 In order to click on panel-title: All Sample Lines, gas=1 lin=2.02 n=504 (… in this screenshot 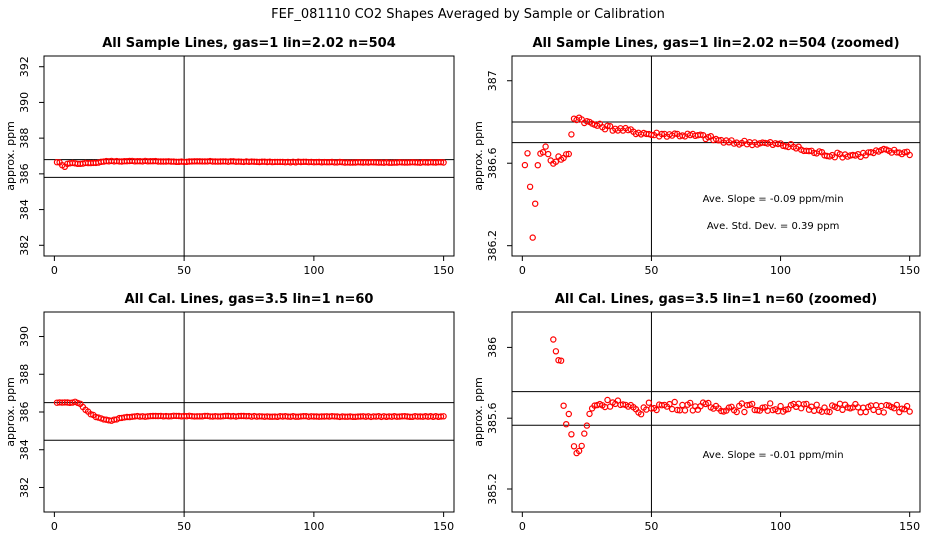, I will do `click(715, 43)`.